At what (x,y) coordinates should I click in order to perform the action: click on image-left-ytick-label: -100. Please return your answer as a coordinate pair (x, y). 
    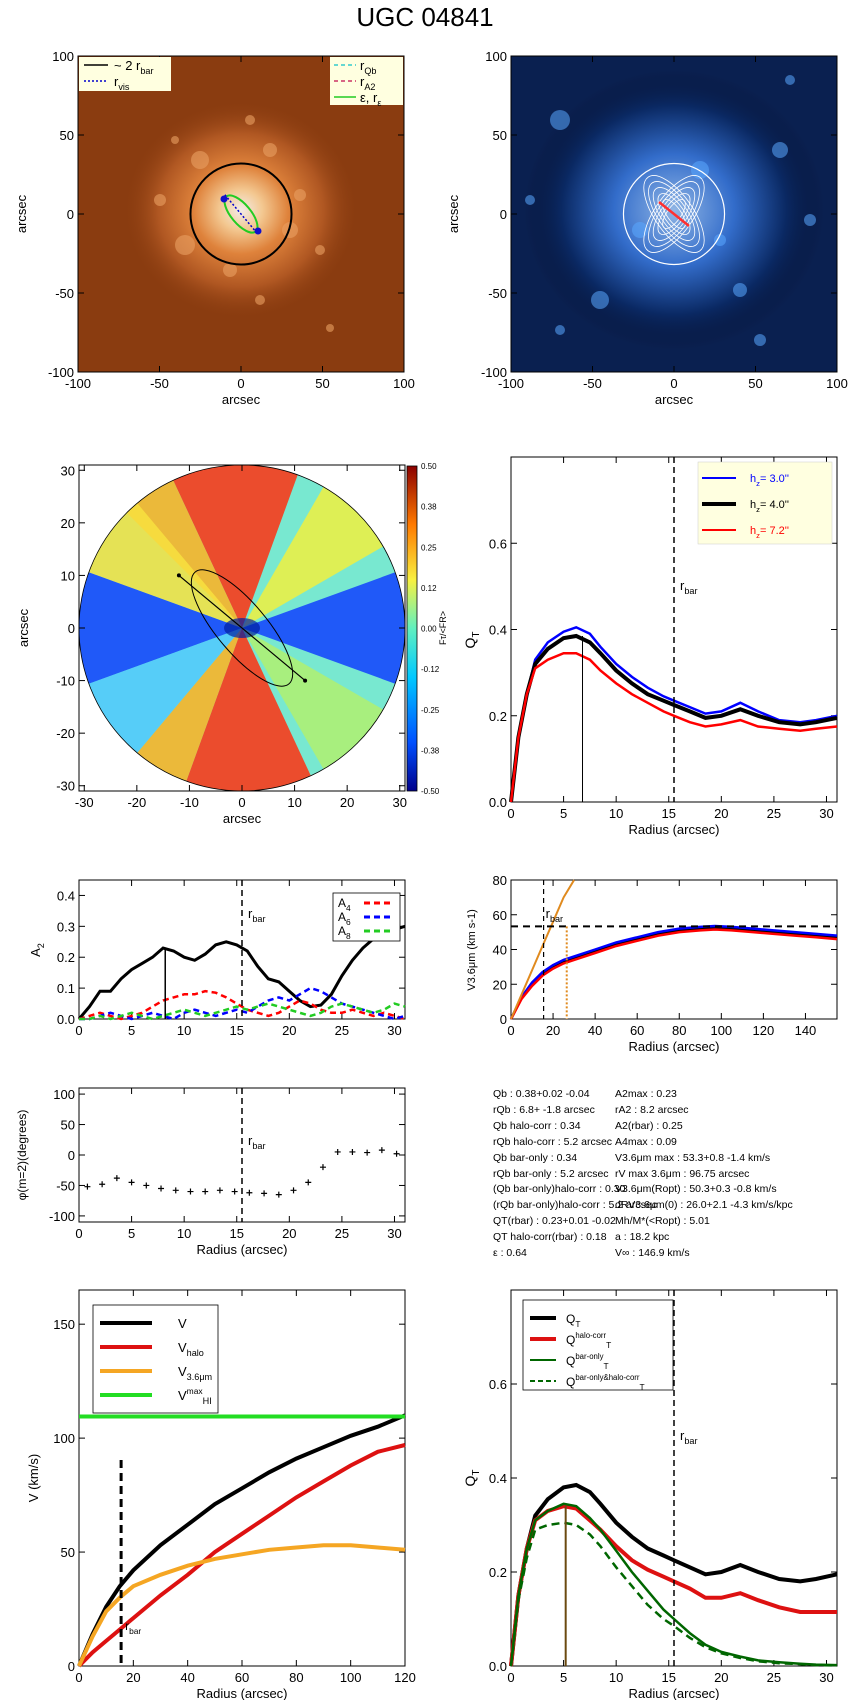
    Looking at the image, I should click on (61, 372).